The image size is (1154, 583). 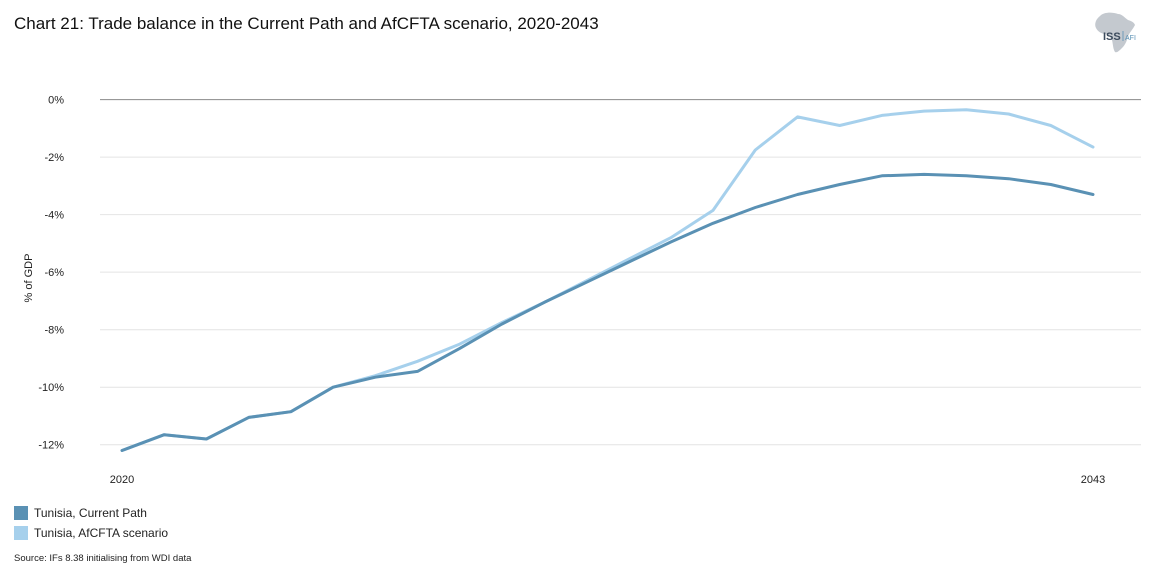 What do you see at coordinates (54, 158) in the screenshot?
I see `y-tick-label: -2%` at bounding box center [54, 158].